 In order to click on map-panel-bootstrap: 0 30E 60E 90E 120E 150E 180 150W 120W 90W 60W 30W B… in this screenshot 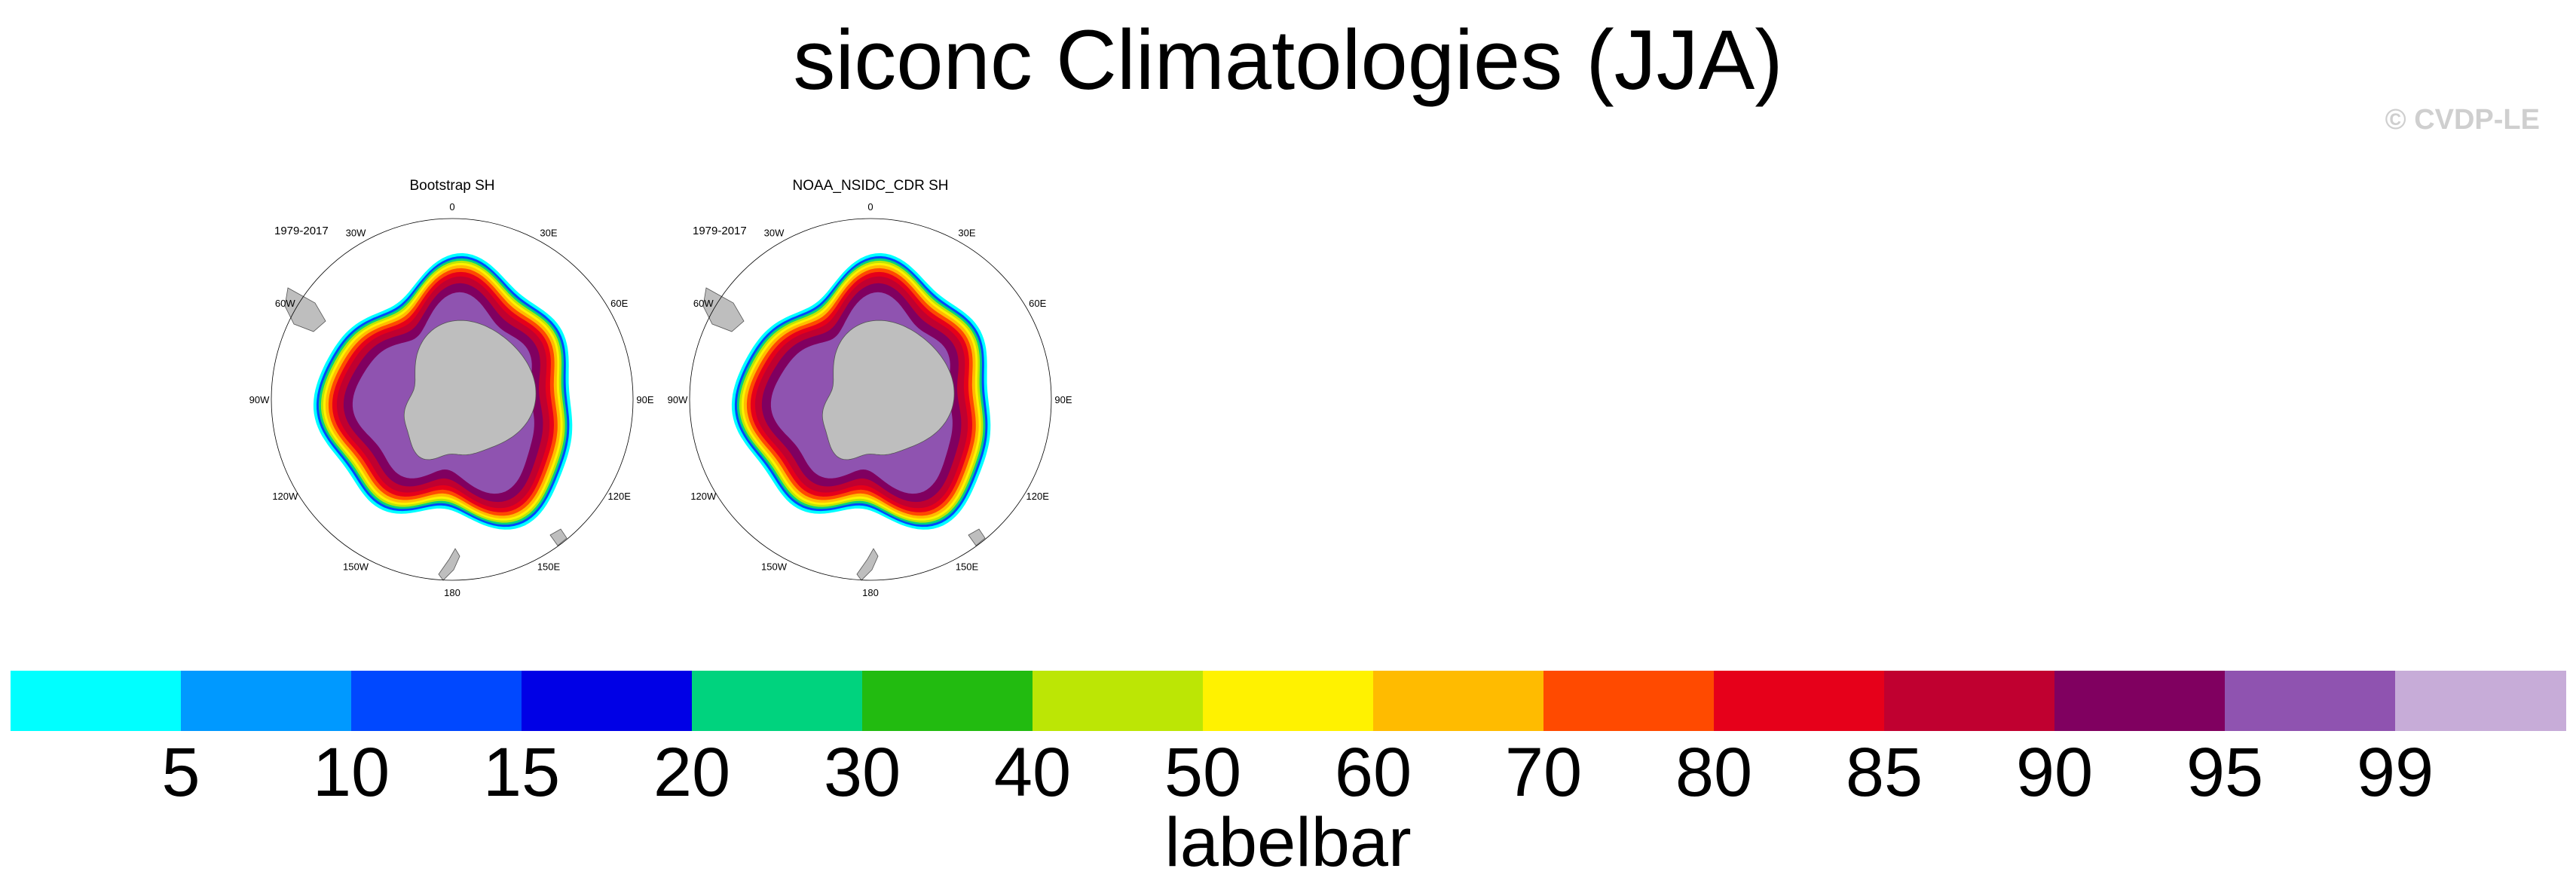, I will do `click(452, 388)`.